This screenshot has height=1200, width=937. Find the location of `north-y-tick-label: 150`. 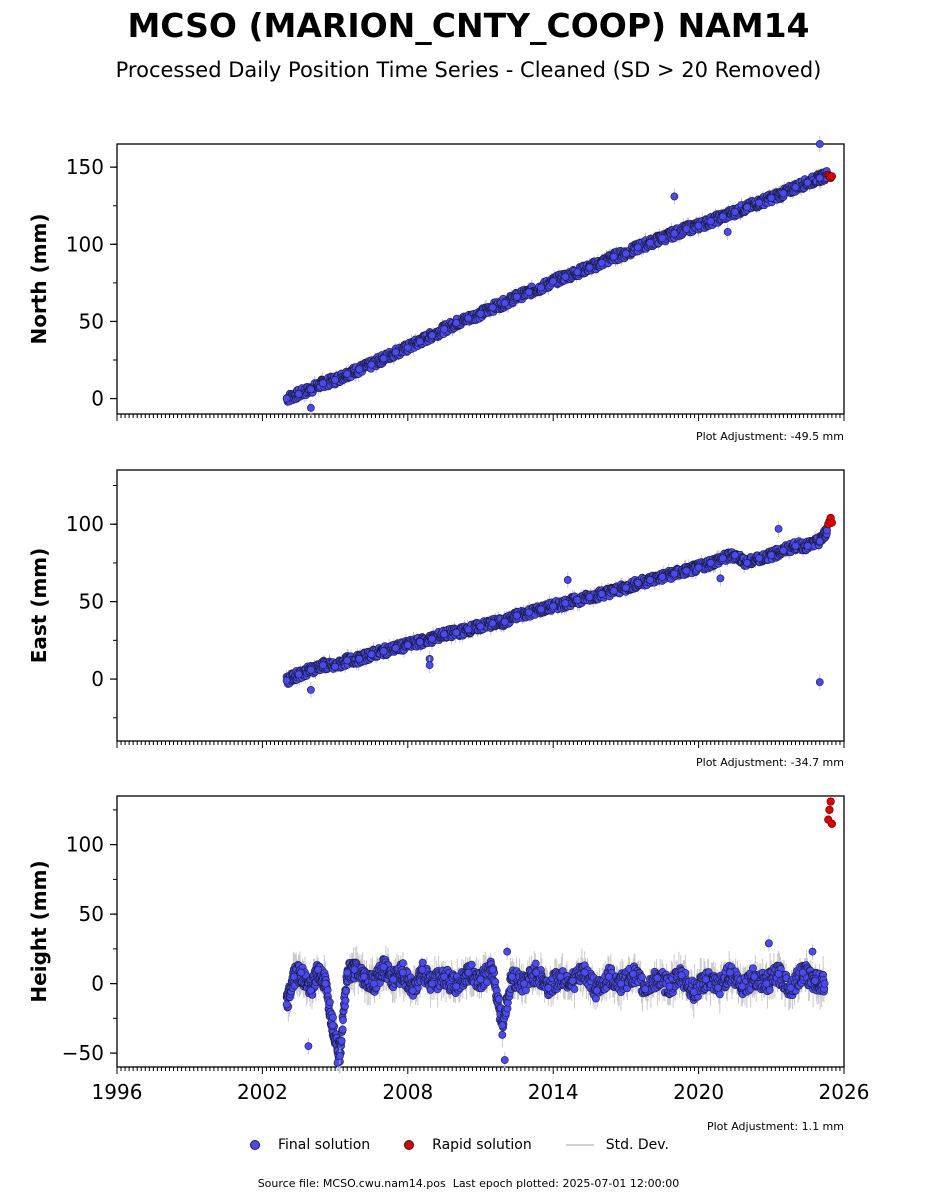

north-y-tick-label: 150 is located at coordinates (85, 167).